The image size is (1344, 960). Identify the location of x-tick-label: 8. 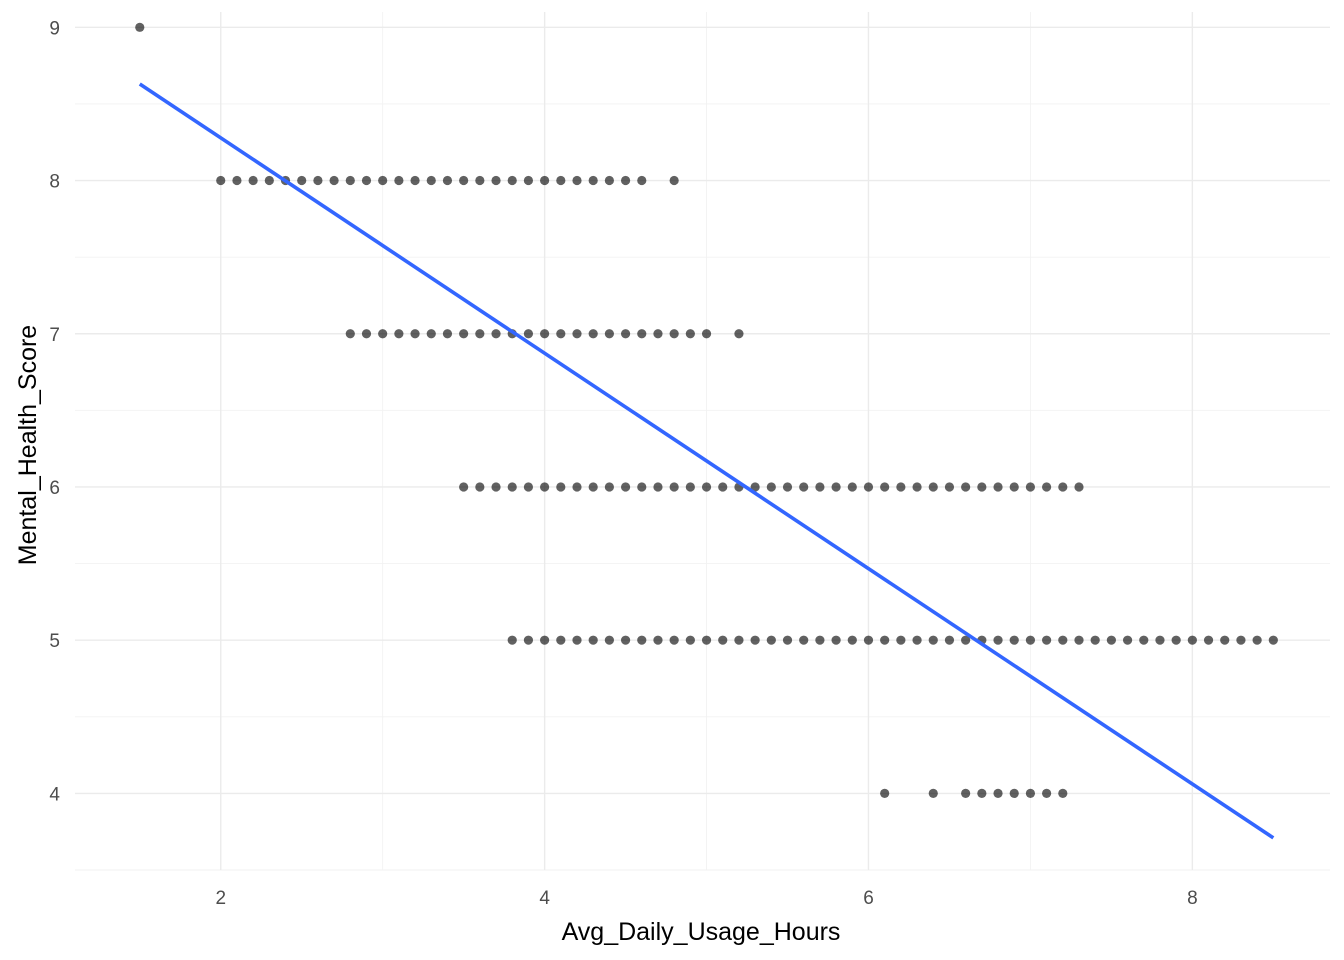
(1192, 898).